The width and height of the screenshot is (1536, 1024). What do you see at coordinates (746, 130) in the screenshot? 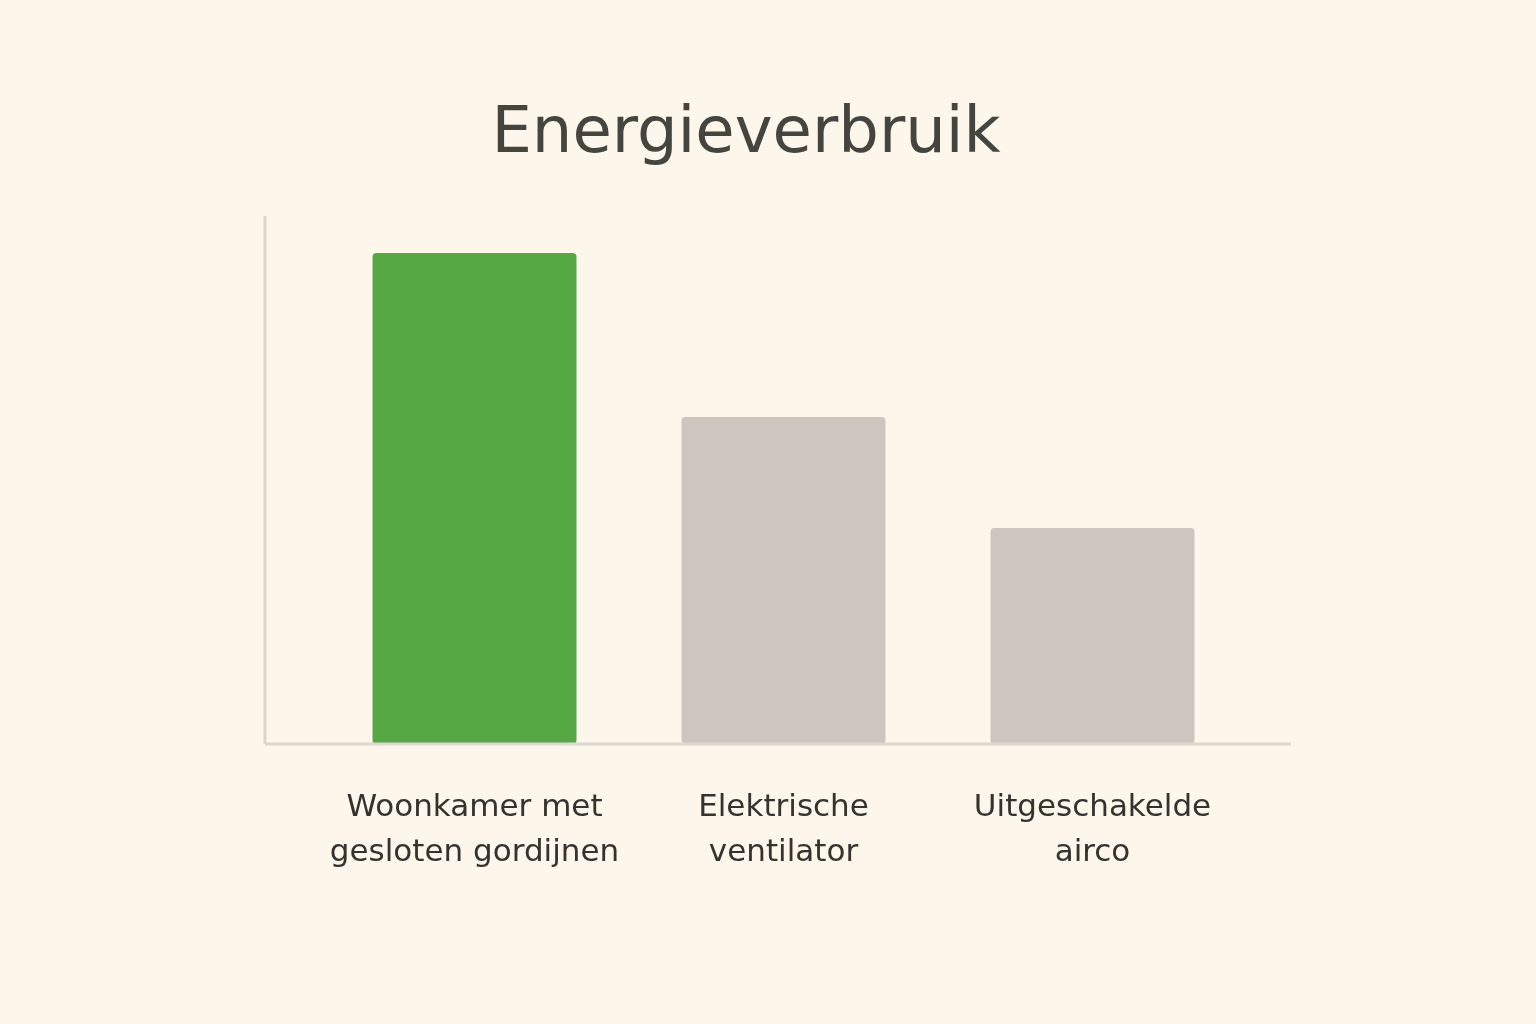
I see `chart-title: Energieverbruik` at bounding box center [746, 130].